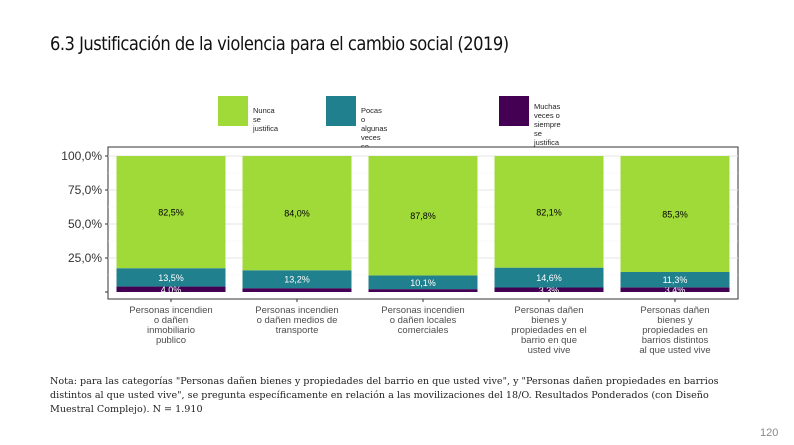 This screenshot has width=794, height=445. What do you see at coordinates (85, 190) in the screenshot?
I see `y-tick-label: 75,0%` at bounding box center [85, 190].